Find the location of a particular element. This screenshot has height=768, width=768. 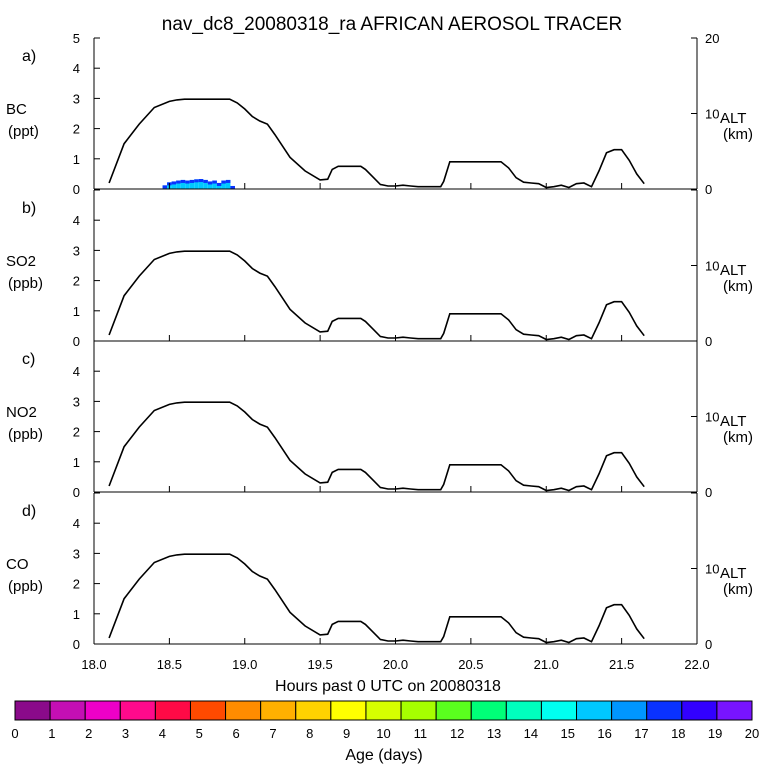

x-tick-label: 21.5 is located at coordinates (621, 664).